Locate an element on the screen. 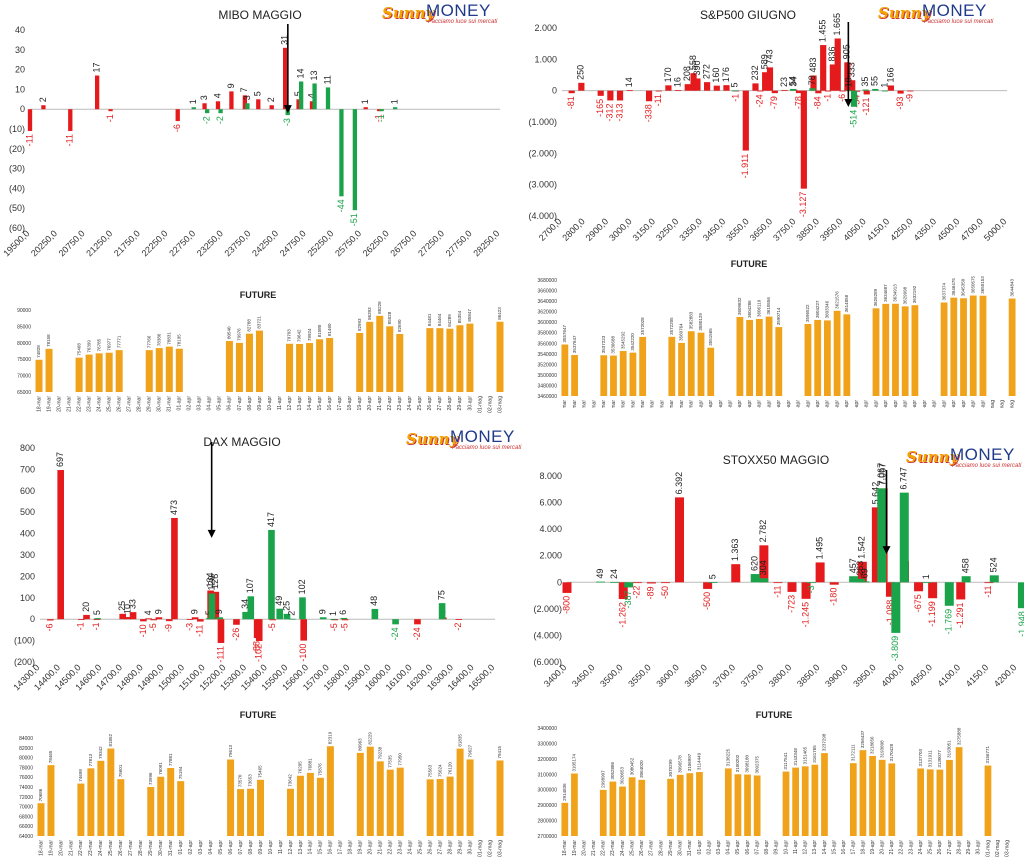 Image resolution: width=1024 pixels, height=866 pixels. y-tick-label: (2.000) is located at coordinates (542, 153).